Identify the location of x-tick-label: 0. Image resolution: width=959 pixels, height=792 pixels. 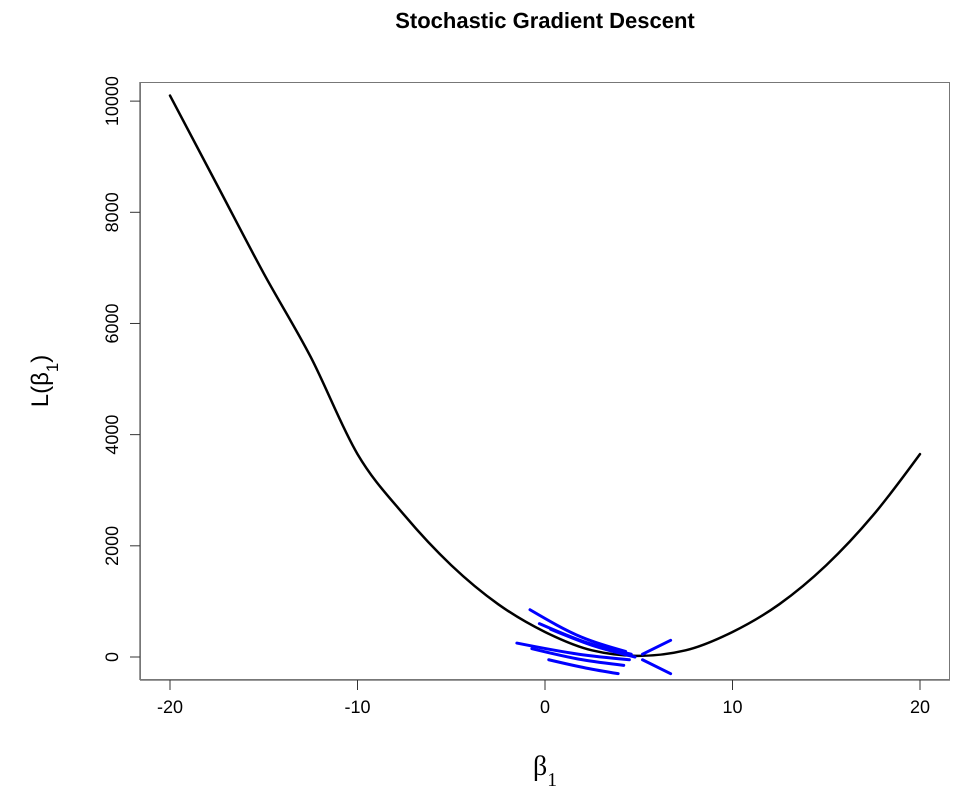
(545, 706).